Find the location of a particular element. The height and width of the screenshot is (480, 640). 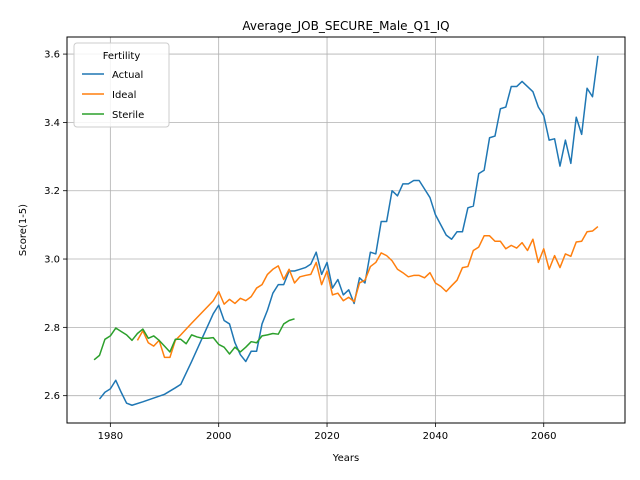

x-tick-label: 1980 is located at coordinates (110, 436).